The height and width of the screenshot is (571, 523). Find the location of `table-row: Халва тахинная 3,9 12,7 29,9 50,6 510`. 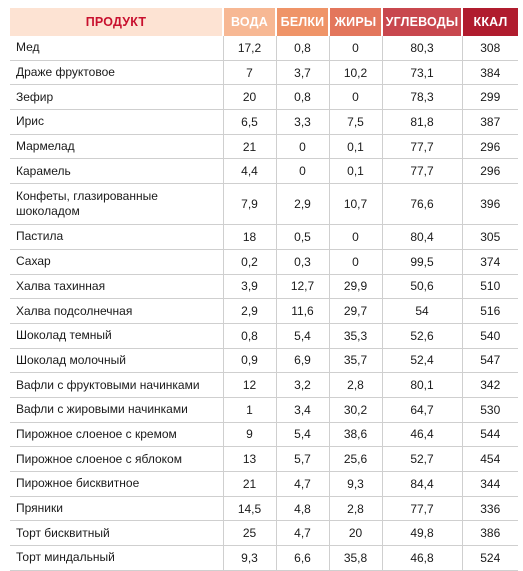

table-row: Халва тахинная 3,9 12,7 29,9 50,6 510 is located at coordinates (264, 287).